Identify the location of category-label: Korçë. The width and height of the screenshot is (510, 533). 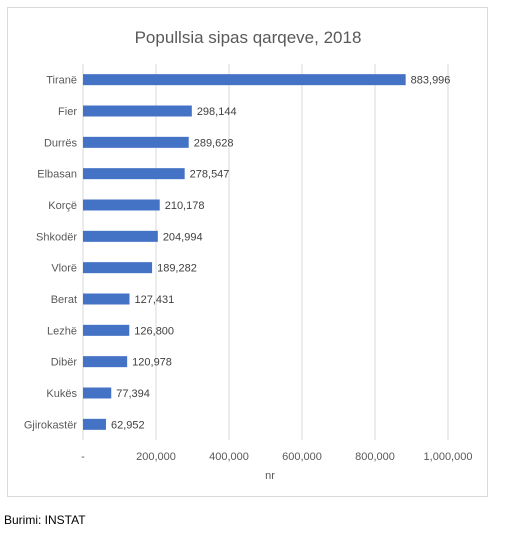
(62, 206).